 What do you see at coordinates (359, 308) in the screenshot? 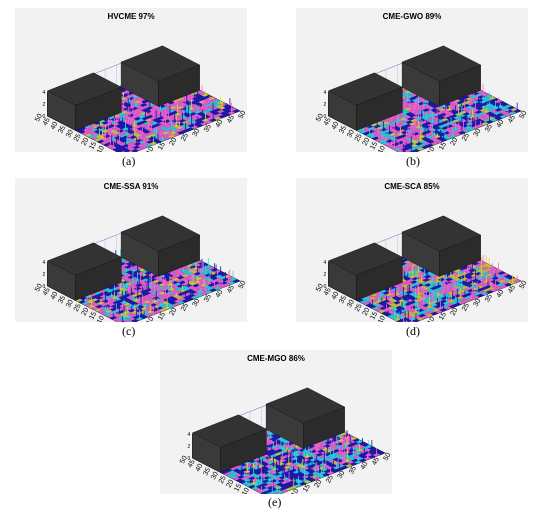
I see `y-tick-label: 25` at bounding box center [359, 308].